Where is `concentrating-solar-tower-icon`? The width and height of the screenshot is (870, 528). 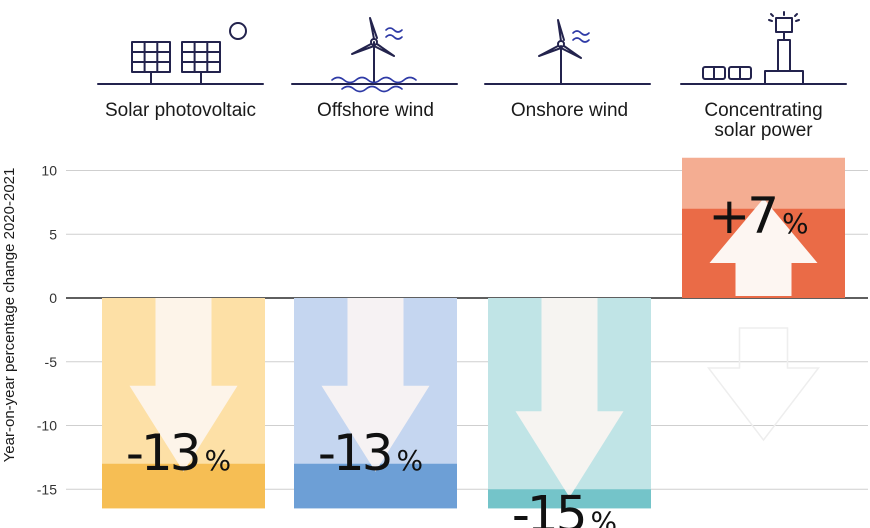
concentrating-solar-tower-icon is located at coordinates (763, 48).